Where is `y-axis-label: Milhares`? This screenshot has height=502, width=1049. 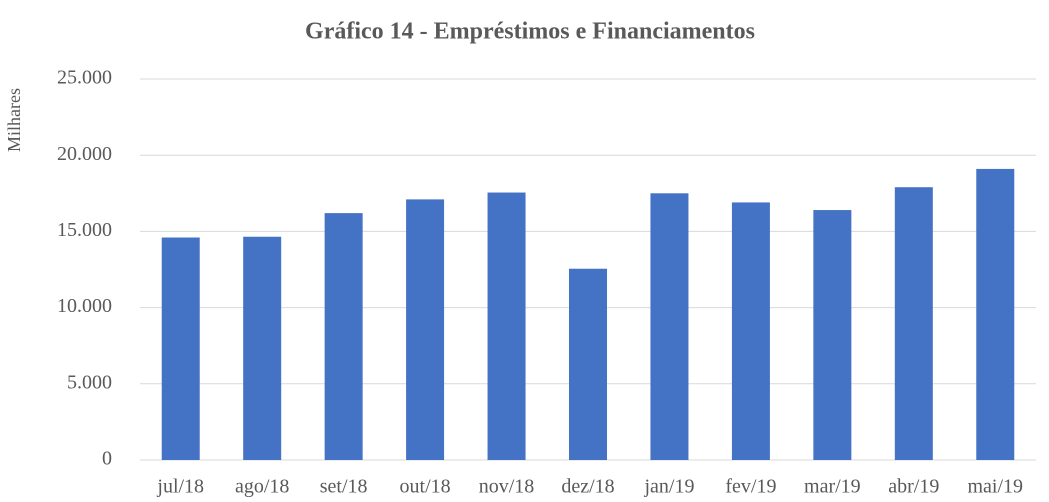 y-axis-label: Milhares is located at coordinates (14, 120).